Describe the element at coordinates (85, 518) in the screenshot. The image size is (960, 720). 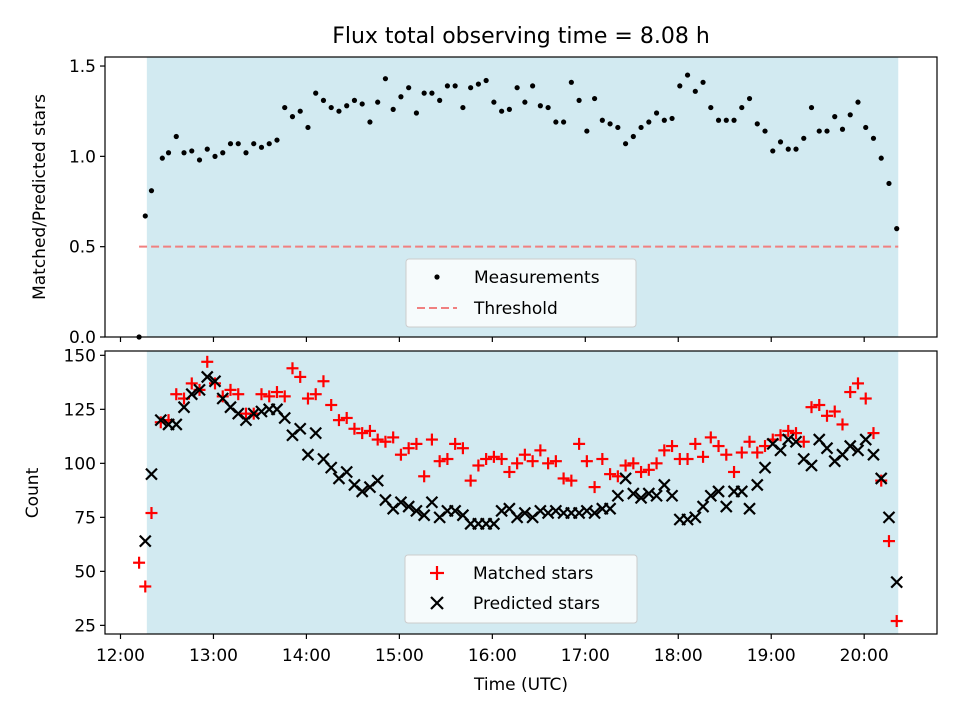
I see `bottom-y-tick-label: 75` at that location.